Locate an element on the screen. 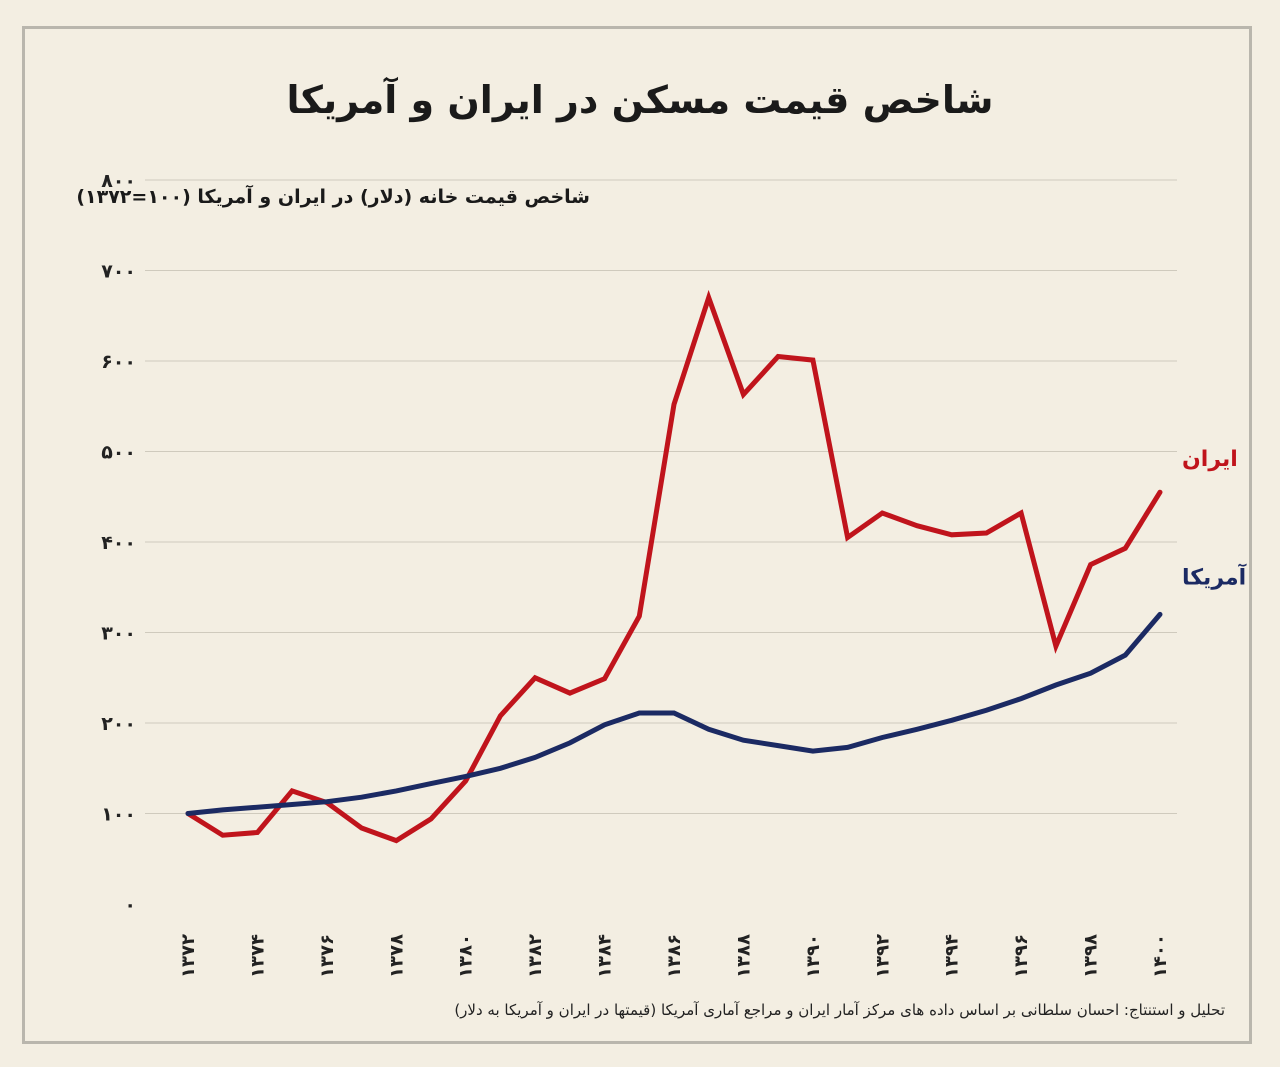 Image resolution: width=1280 pixels, height=1067 pixels. x-tick-label: ۱۳۹۸ is located at coordinates (1091, 956).